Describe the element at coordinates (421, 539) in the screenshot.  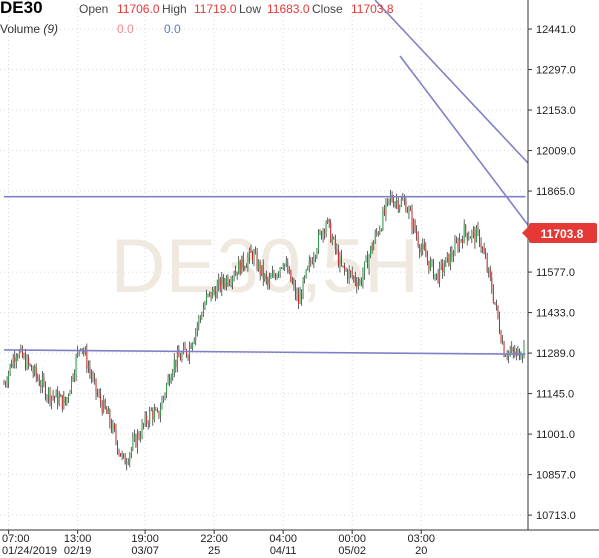
I see `x-tick-time: 03:00` at that location.